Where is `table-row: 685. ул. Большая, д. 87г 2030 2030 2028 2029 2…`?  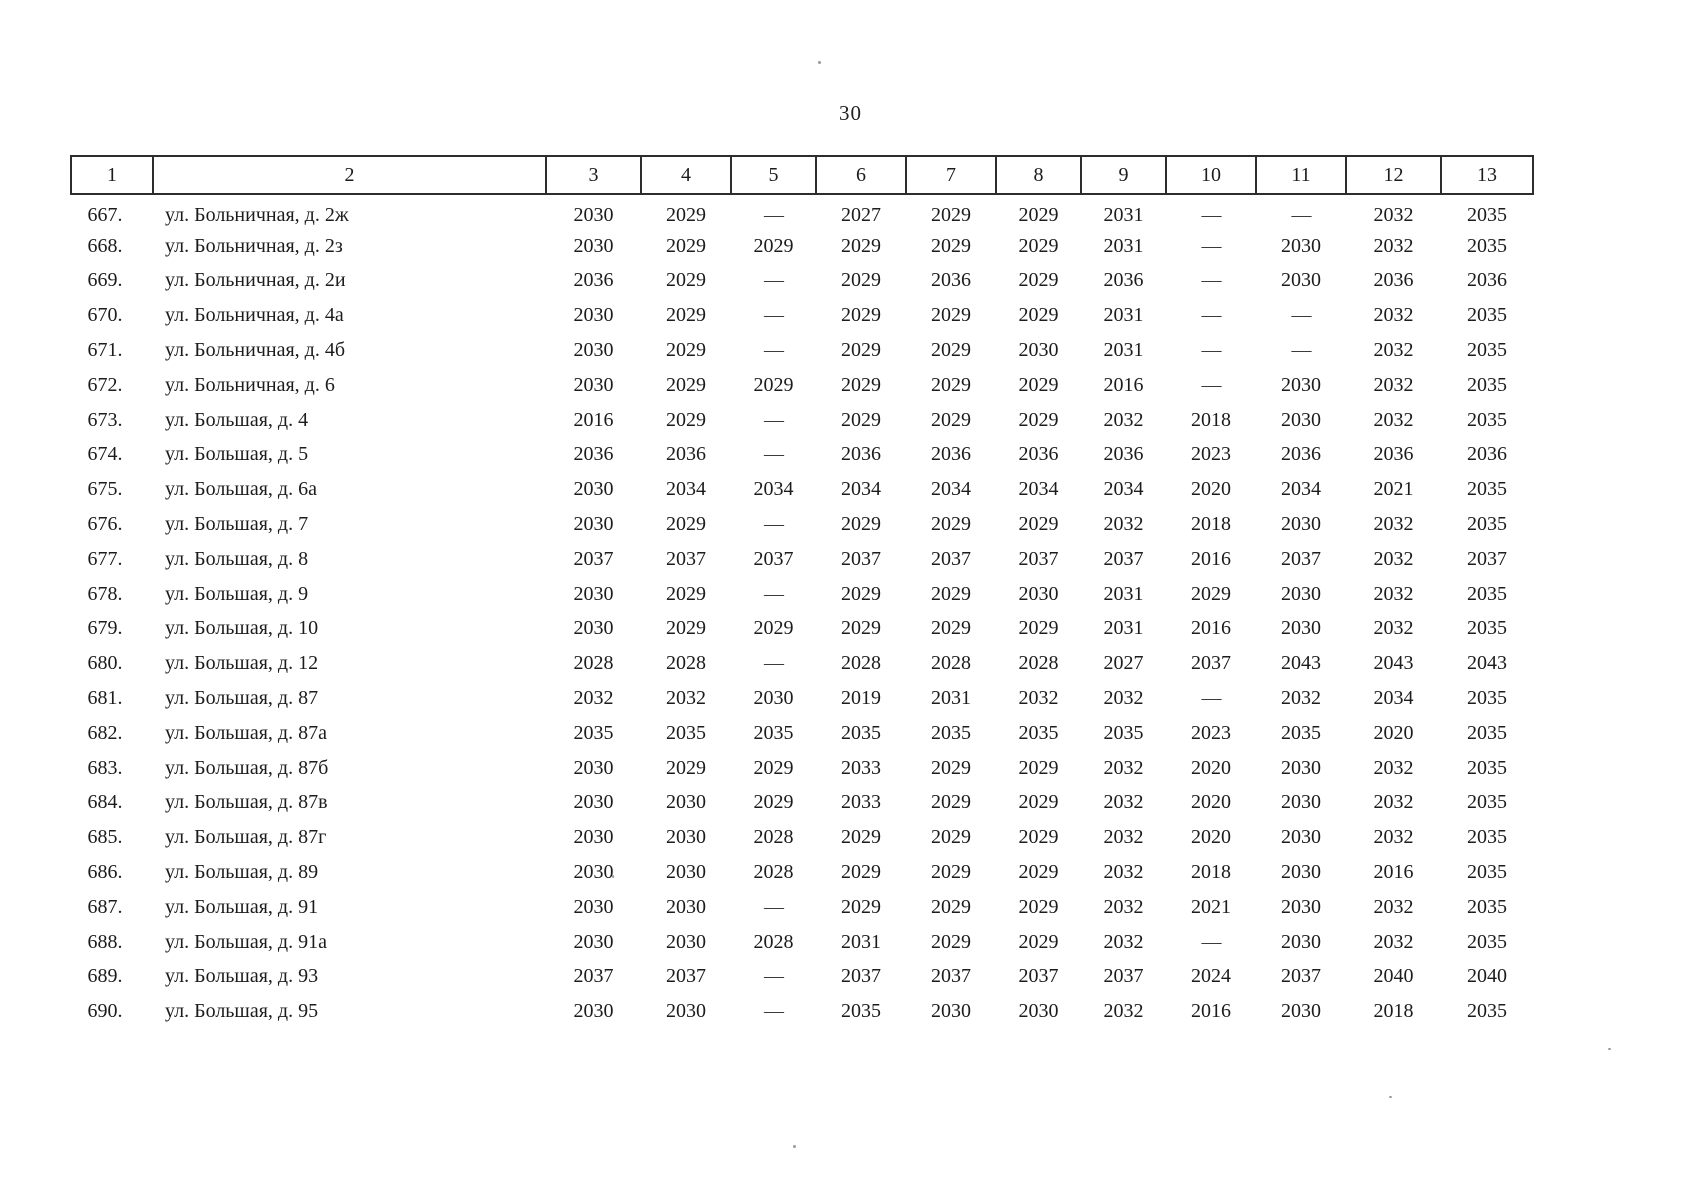 table-row: 685. ул. Большая, д. 87г 2030 2030 2028 2029 2… is located at coordinates (802, 837).